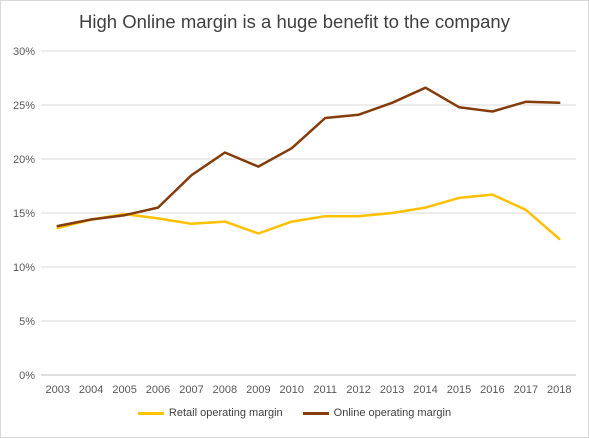 This screenshot has height=438, width=589. Describe the element at coordinates (225, 390) in the screenshot. I see `x-tick-label: 2008` at that location.